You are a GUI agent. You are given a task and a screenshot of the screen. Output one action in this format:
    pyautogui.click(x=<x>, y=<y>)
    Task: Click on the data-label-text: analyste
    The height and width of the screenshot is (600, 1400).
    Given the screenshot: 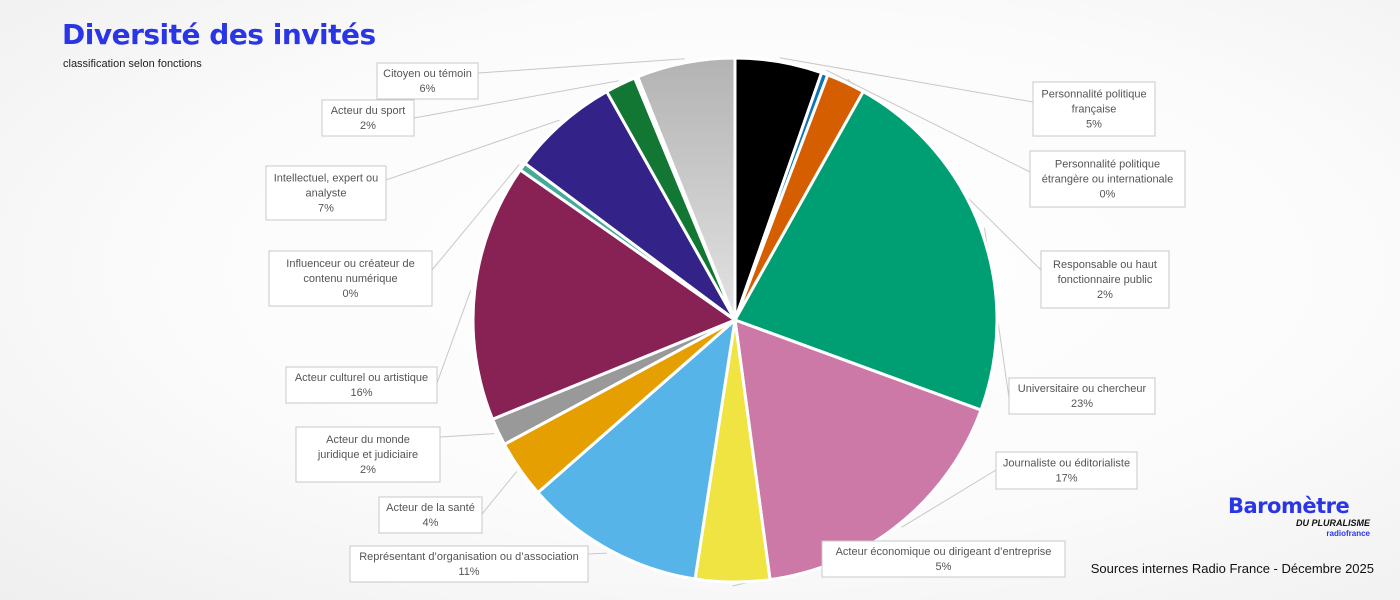 What is the action you would take?
    pyautogui.click(x=326, y=194)
    